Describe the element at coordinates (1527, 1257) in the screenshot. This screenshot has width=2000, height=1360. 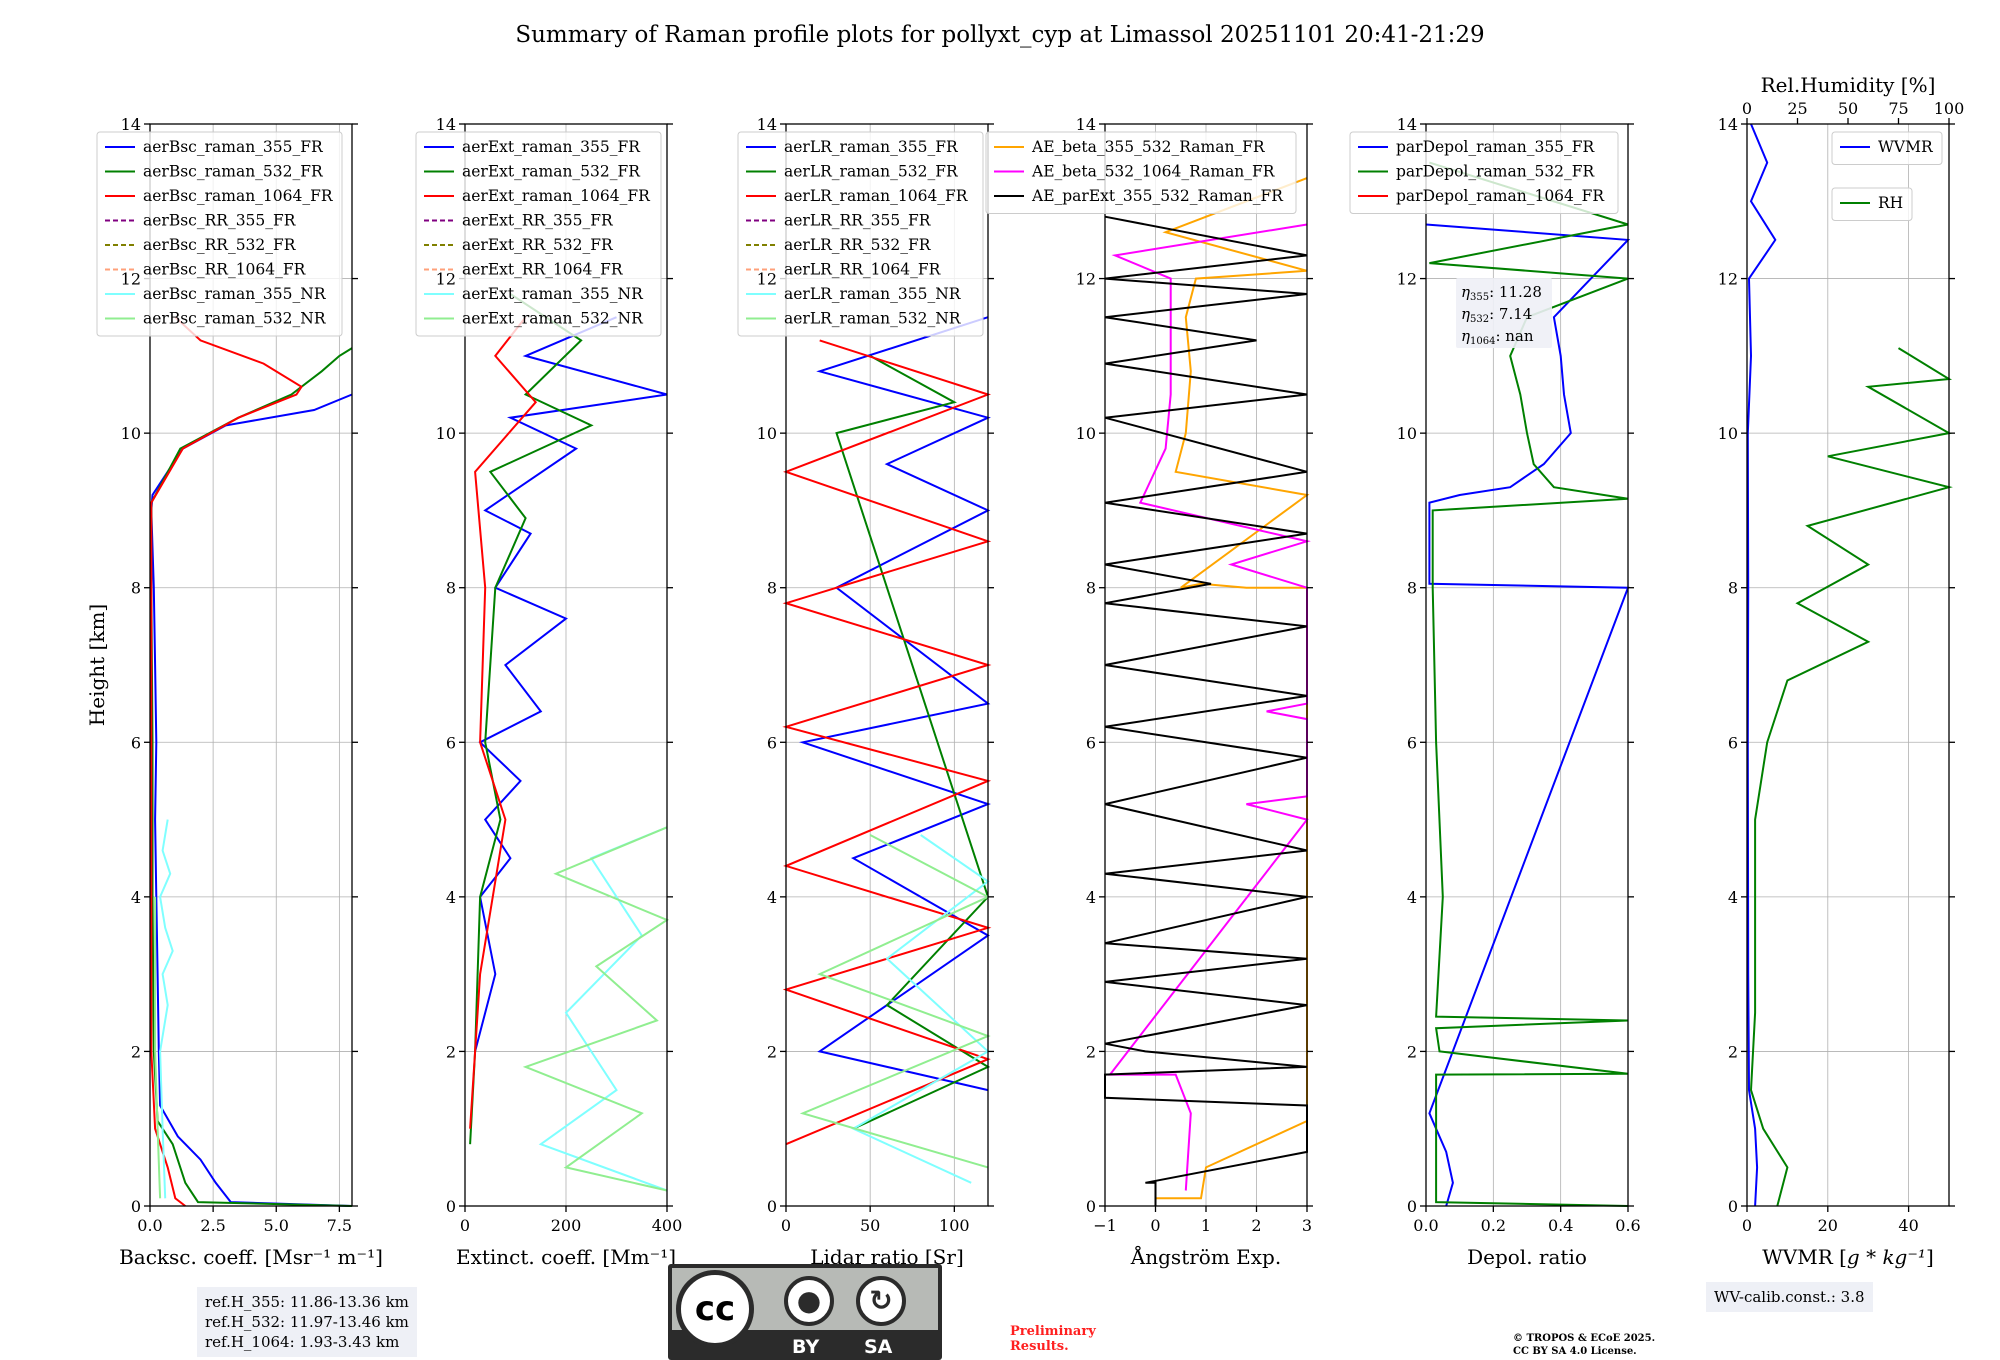
I see `x-axis-label: Depol. ratio` at that location.